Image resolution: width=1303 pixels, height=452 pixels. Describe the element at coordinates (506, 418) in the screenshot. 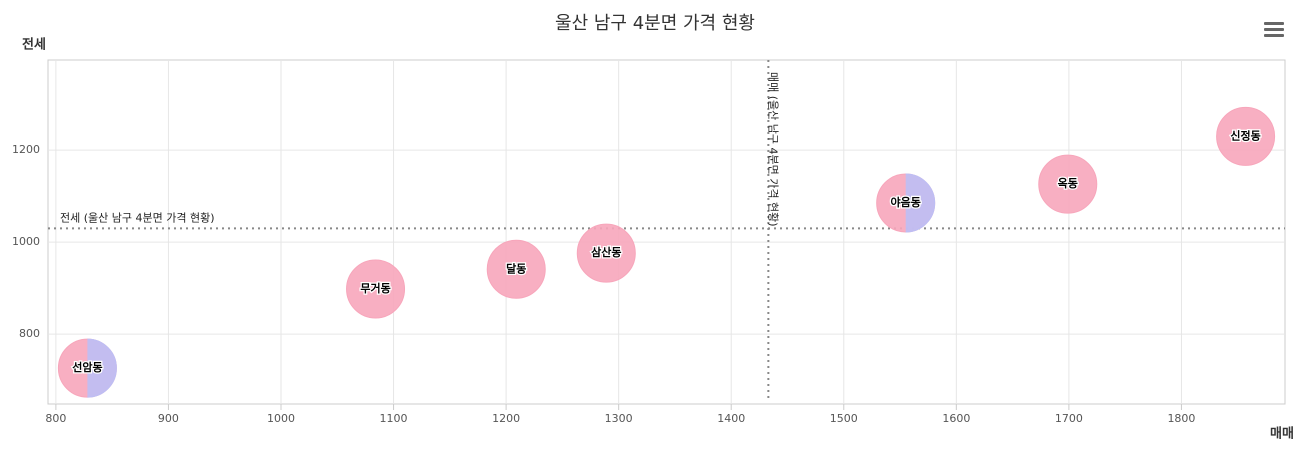

I see `x-tick-label: 1200` at that location.